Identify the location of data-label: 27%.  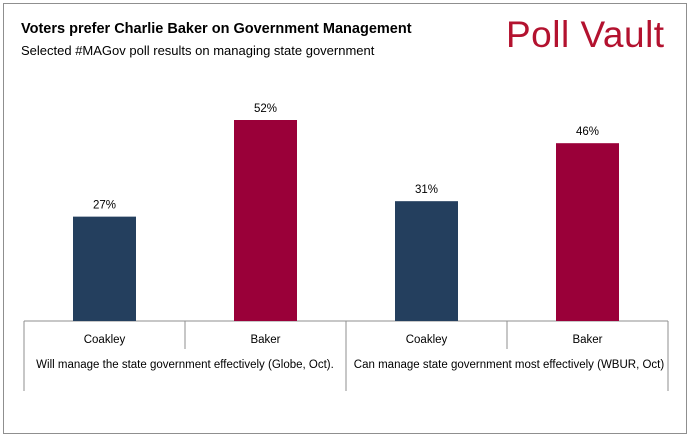
(104, 206).